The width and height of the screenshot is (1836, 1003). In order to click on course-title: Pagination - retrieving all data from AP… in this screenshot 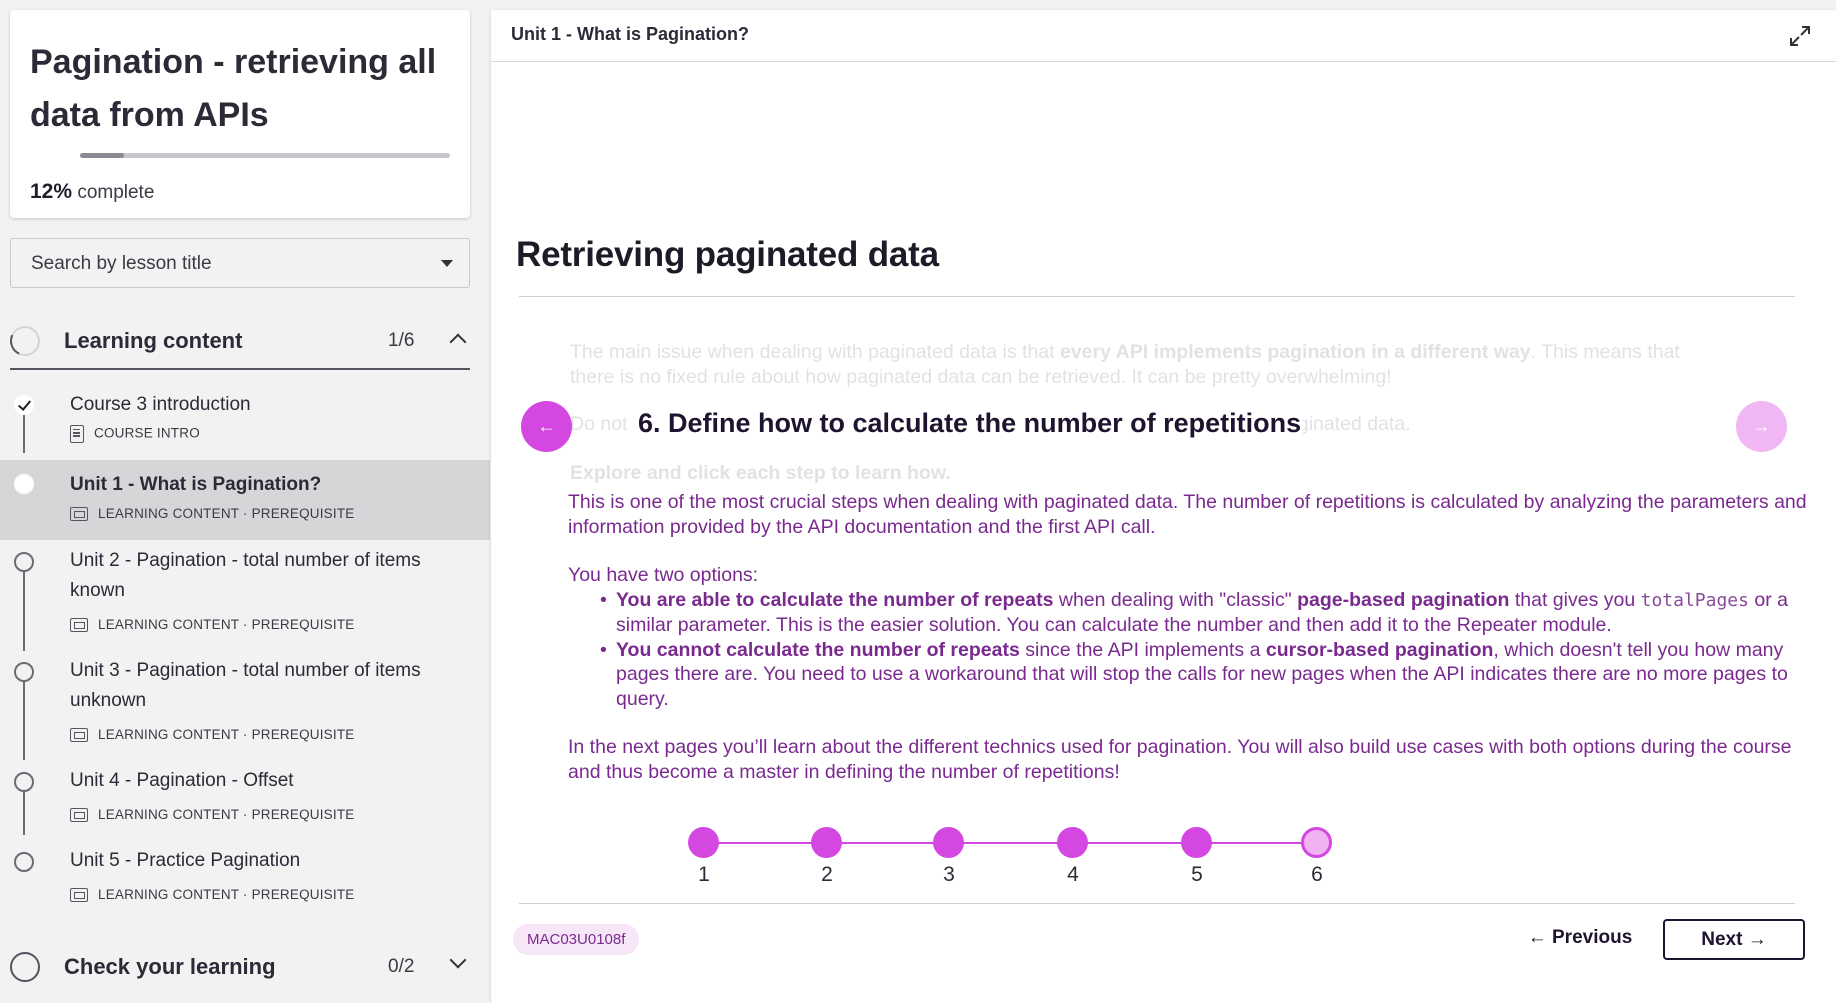, I will do `click(233, 88)`.